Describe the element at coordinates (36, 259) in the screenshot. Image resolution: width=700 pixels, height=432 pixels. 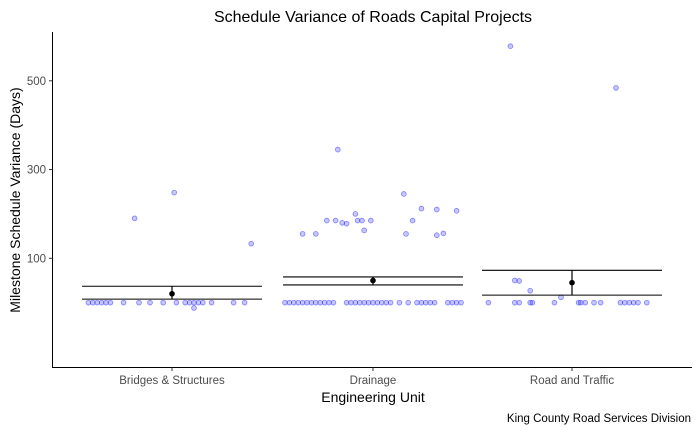
I see `y-tick-label: 100` at that location.